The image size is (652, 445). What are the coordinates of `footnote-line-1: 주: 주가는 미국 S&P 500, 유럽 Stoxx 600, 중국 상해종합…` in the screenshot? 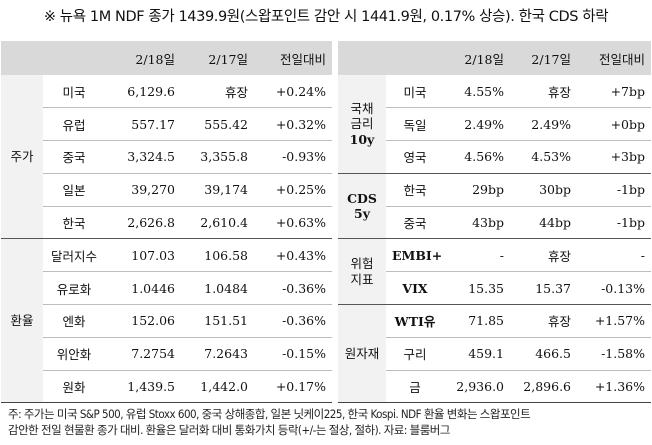 It's located at (269, 414).